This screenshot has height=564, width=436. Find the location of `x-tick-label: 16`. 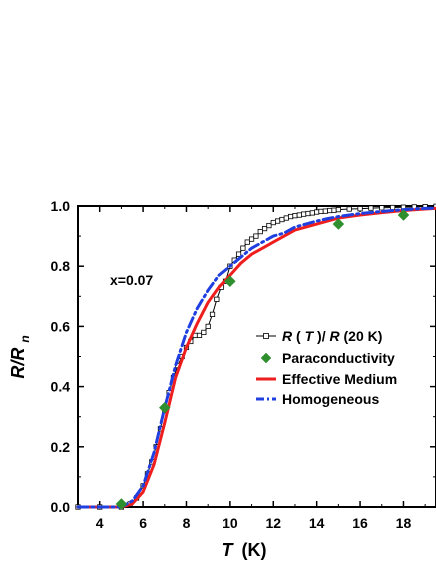

x-tick-label: 16 is located at coordinates (360, 523).